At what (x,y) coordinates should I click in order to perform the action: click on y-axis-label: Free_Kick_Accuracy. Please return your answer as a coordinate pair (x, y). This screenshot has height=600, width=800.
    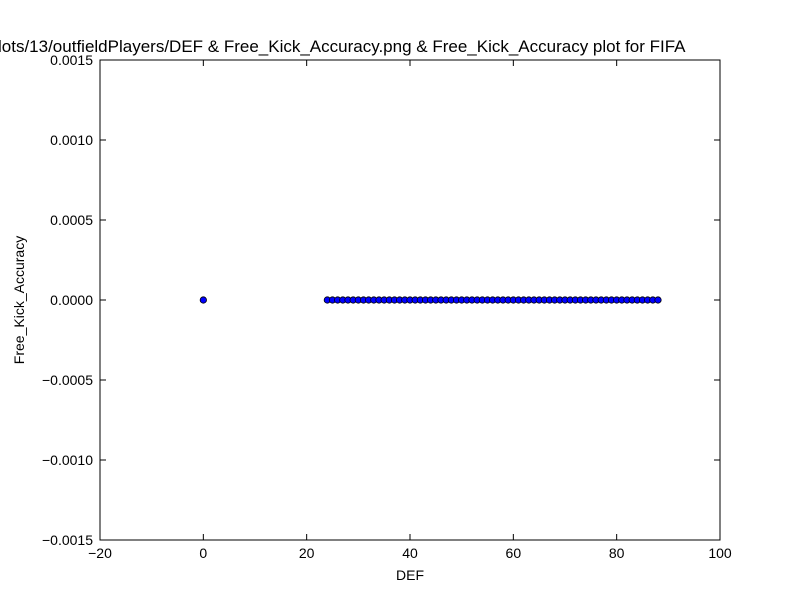
    Looking at the image, I should click on (19, 300).